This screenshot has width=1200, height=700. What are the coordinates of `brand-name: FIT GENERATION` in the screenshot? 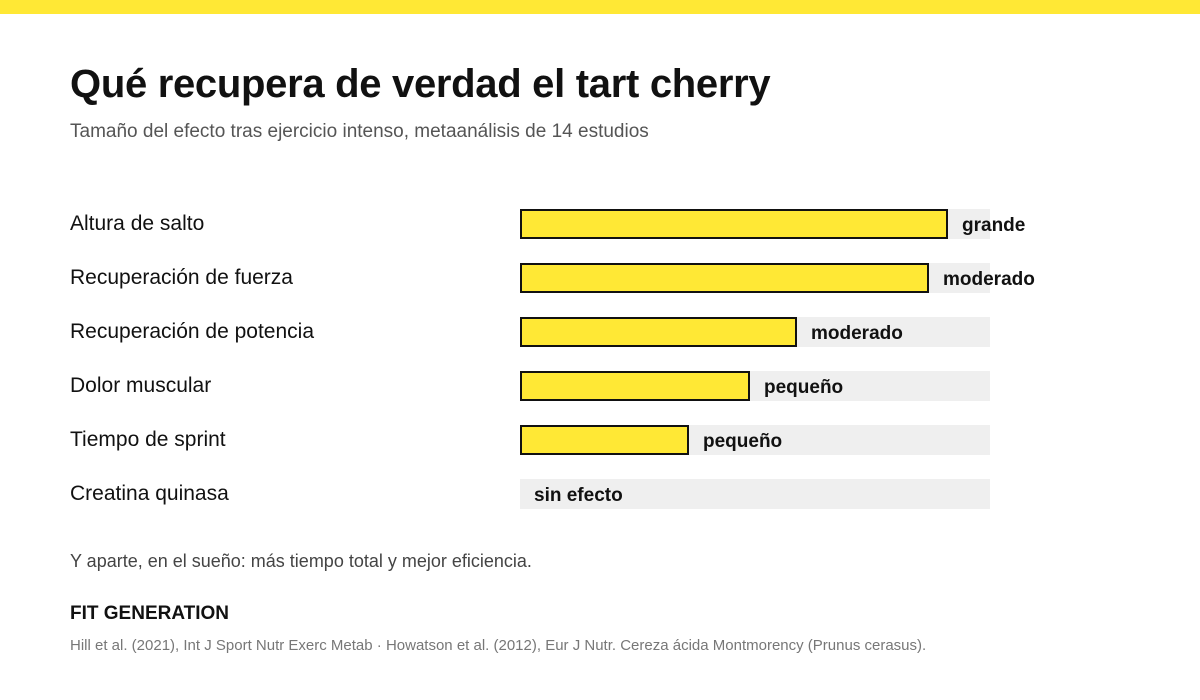 It's located at (150, 613).